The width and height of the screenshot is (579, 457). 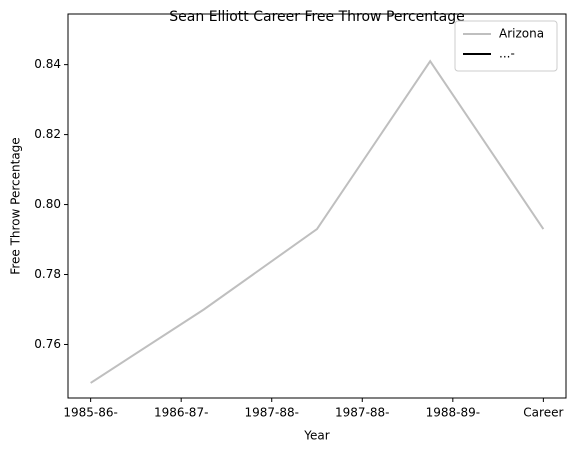 I want to click on y-axis-label: Free Throw Percentage, so click(x=16, y=205).